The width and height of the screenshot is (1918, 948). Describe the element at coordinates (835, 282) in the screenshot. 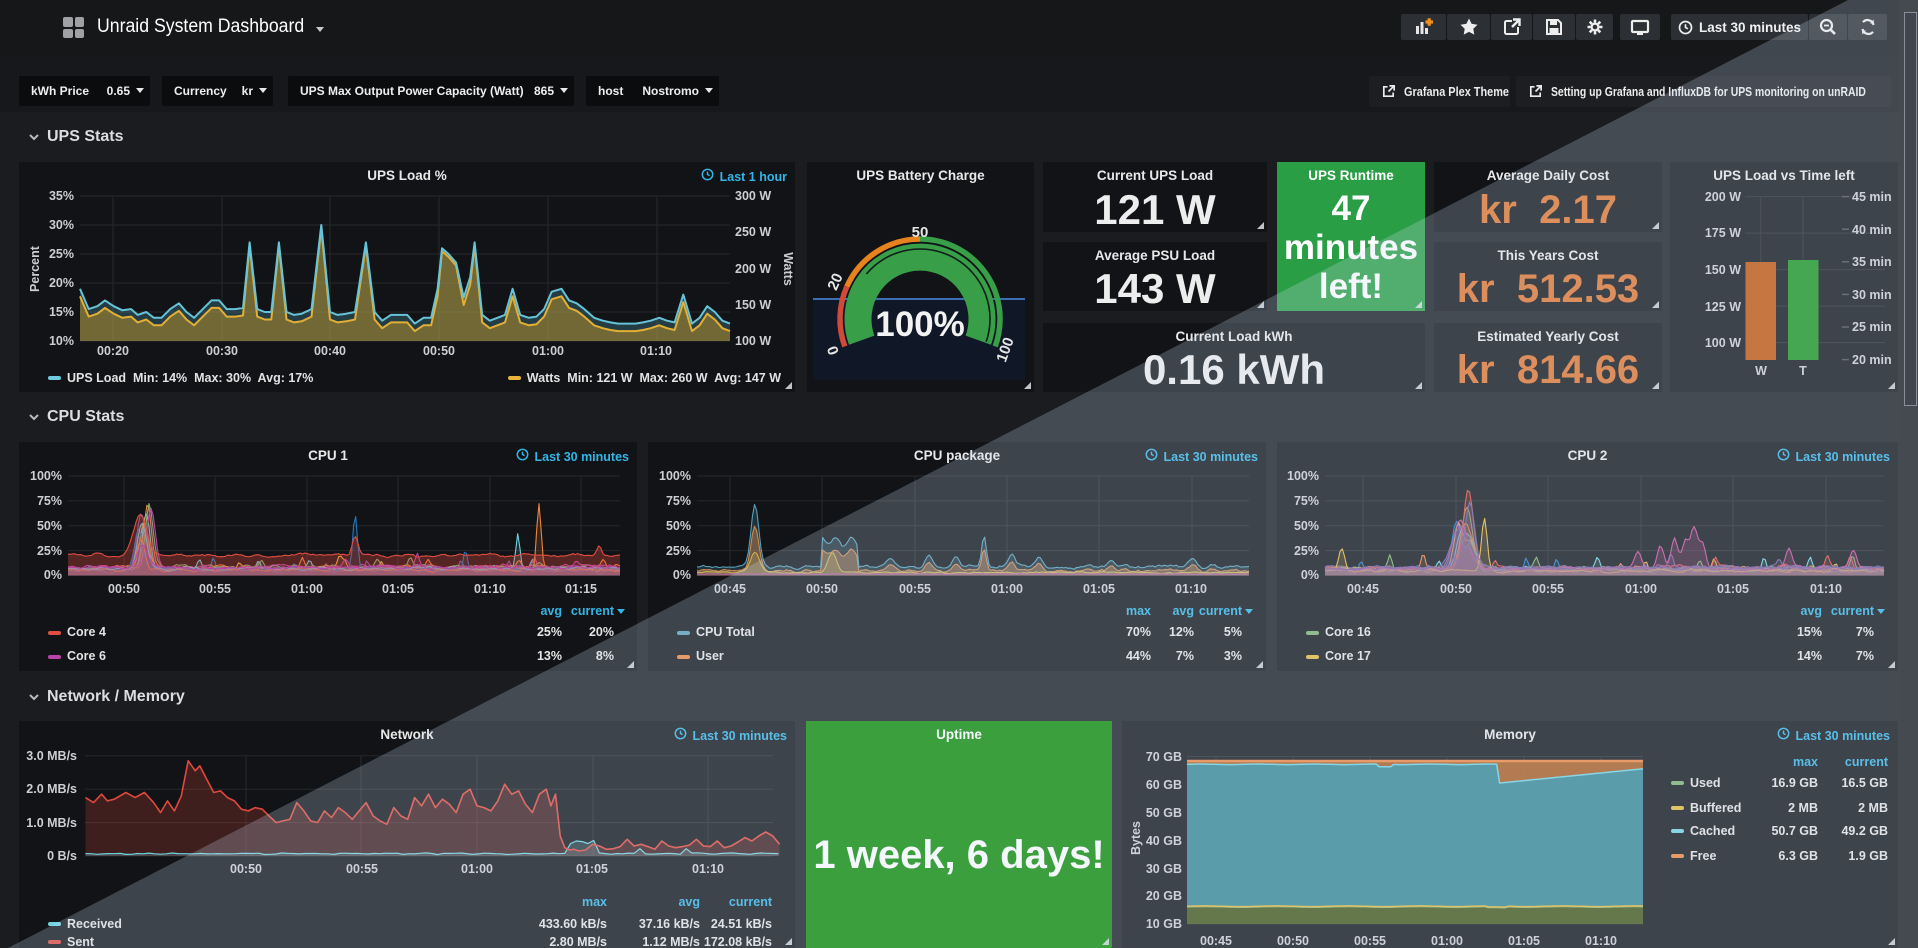

I see `svg-text: 20` at that location.